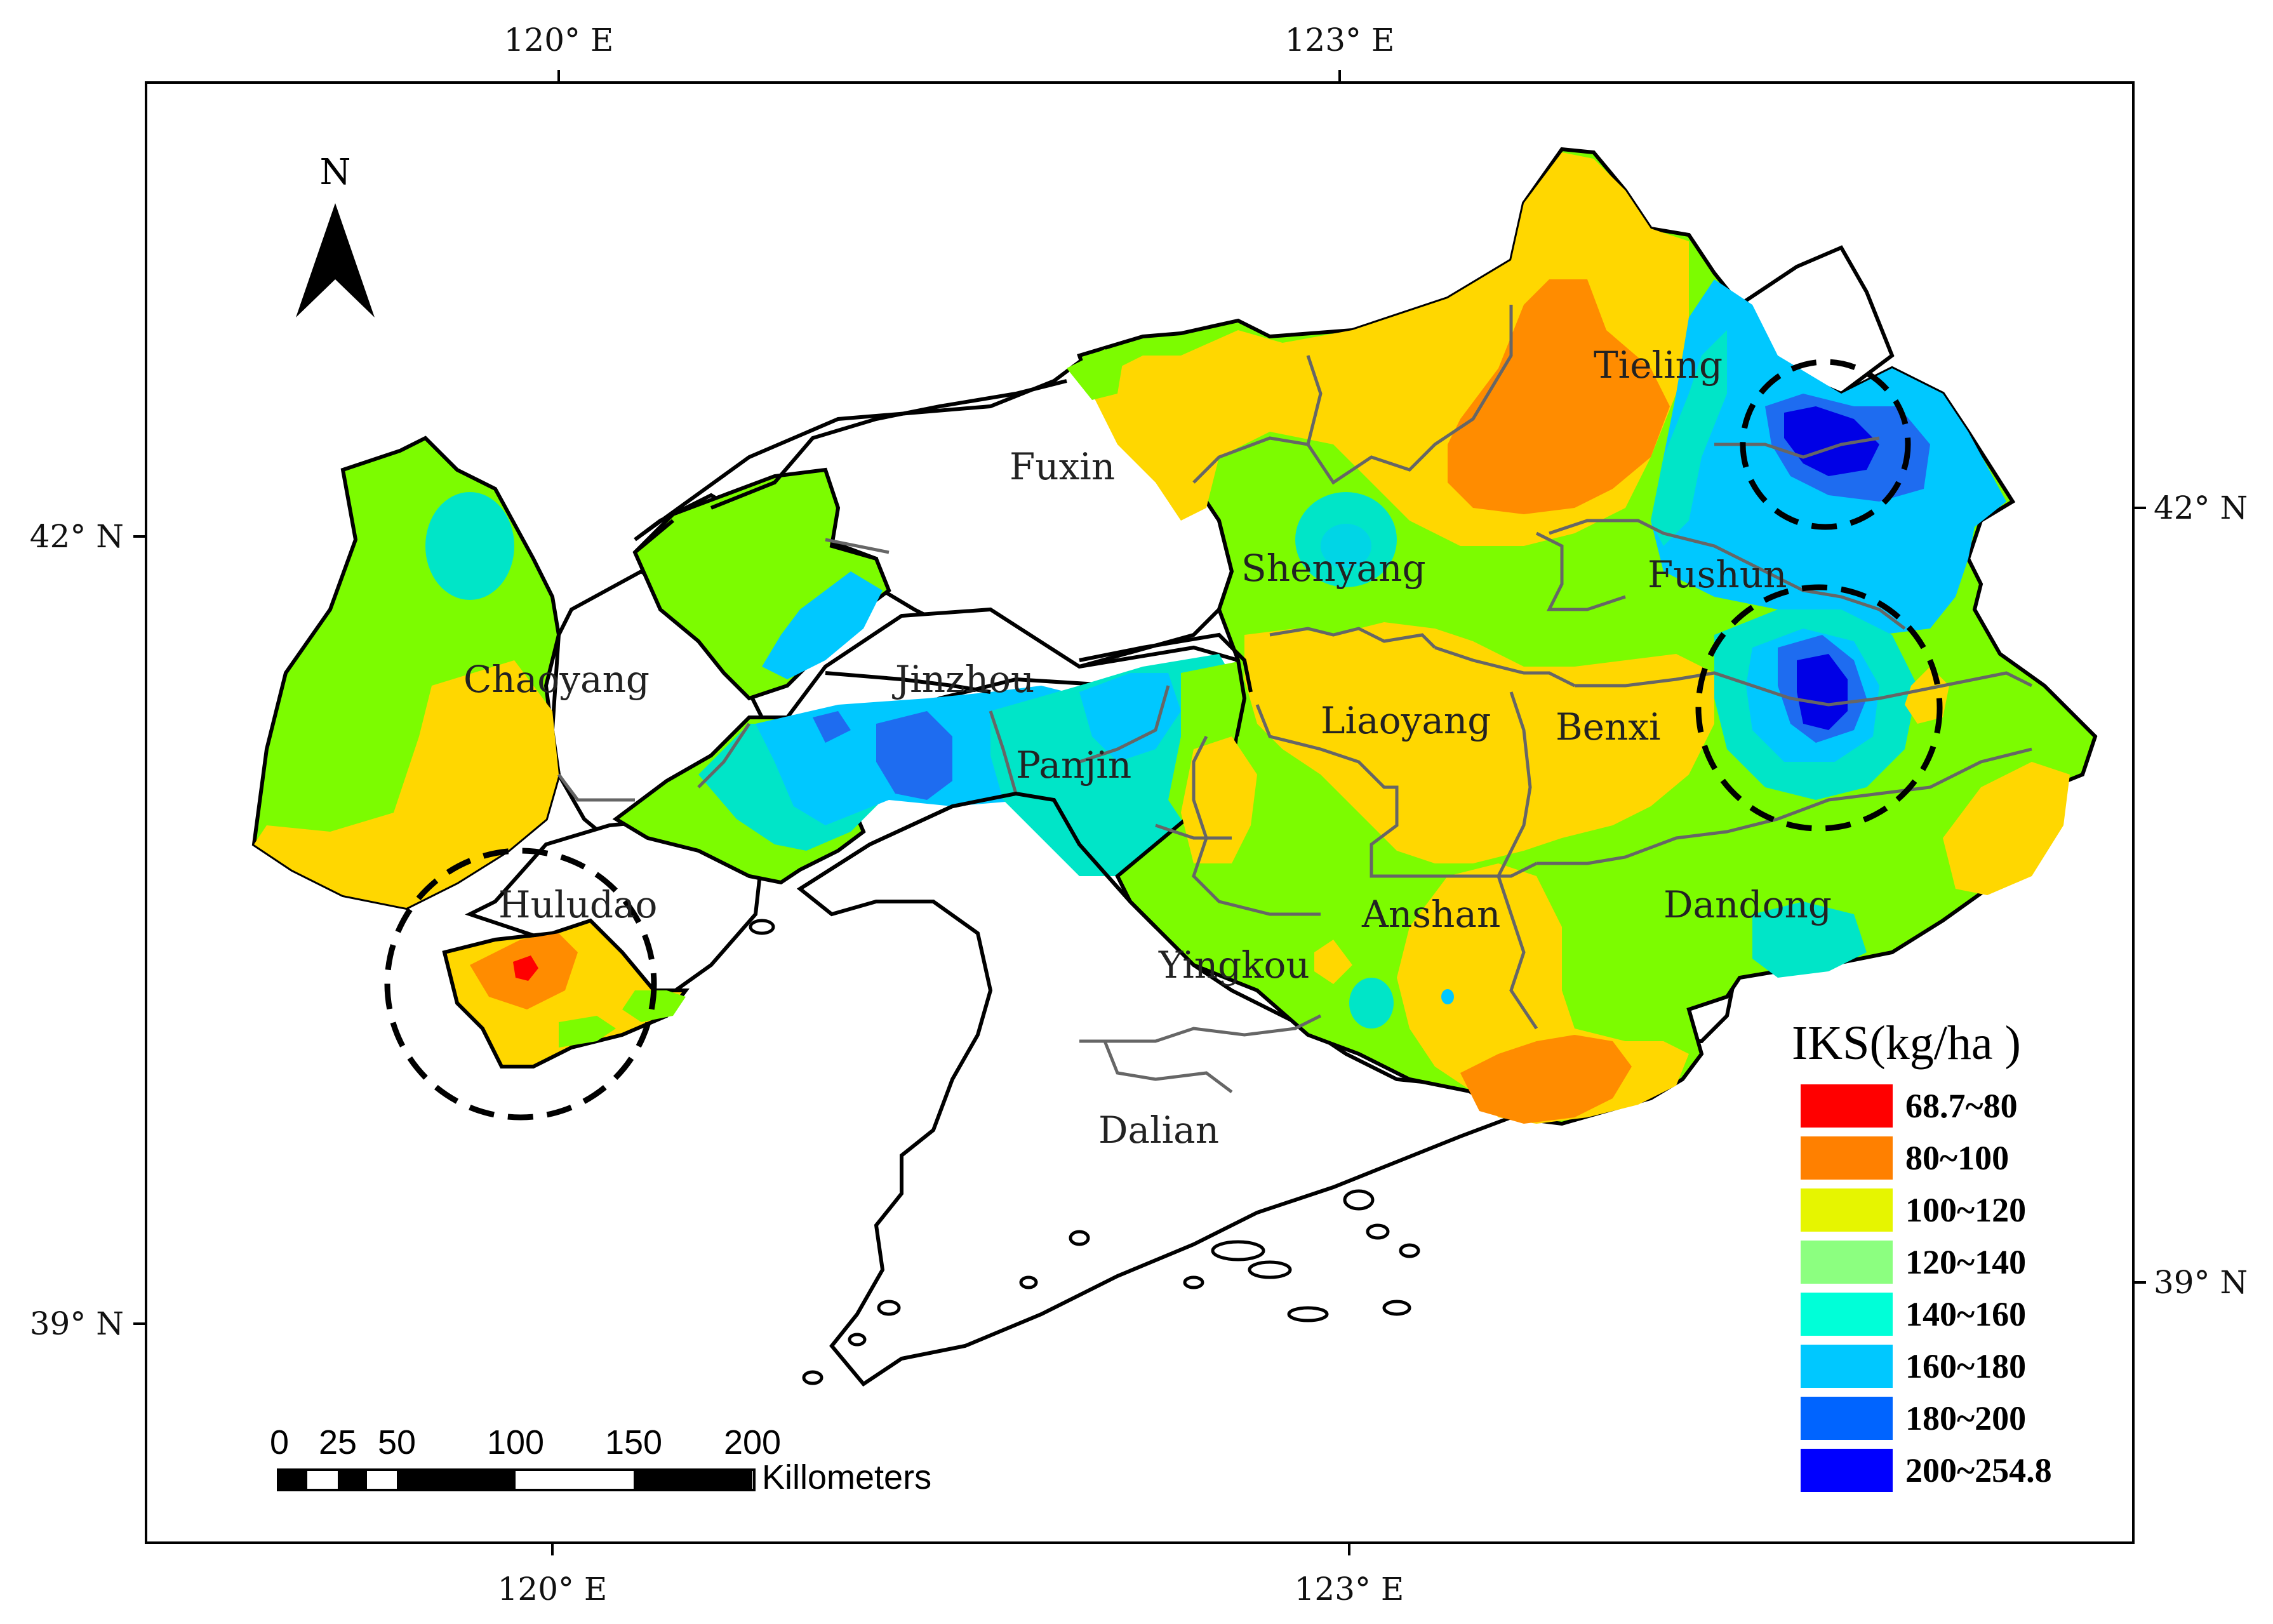 The width and height of the screenshot is (2273, 1624). Describe the element at coordinates (335, 260) in the screenshot. I see `north-arrow-icon` at that location.